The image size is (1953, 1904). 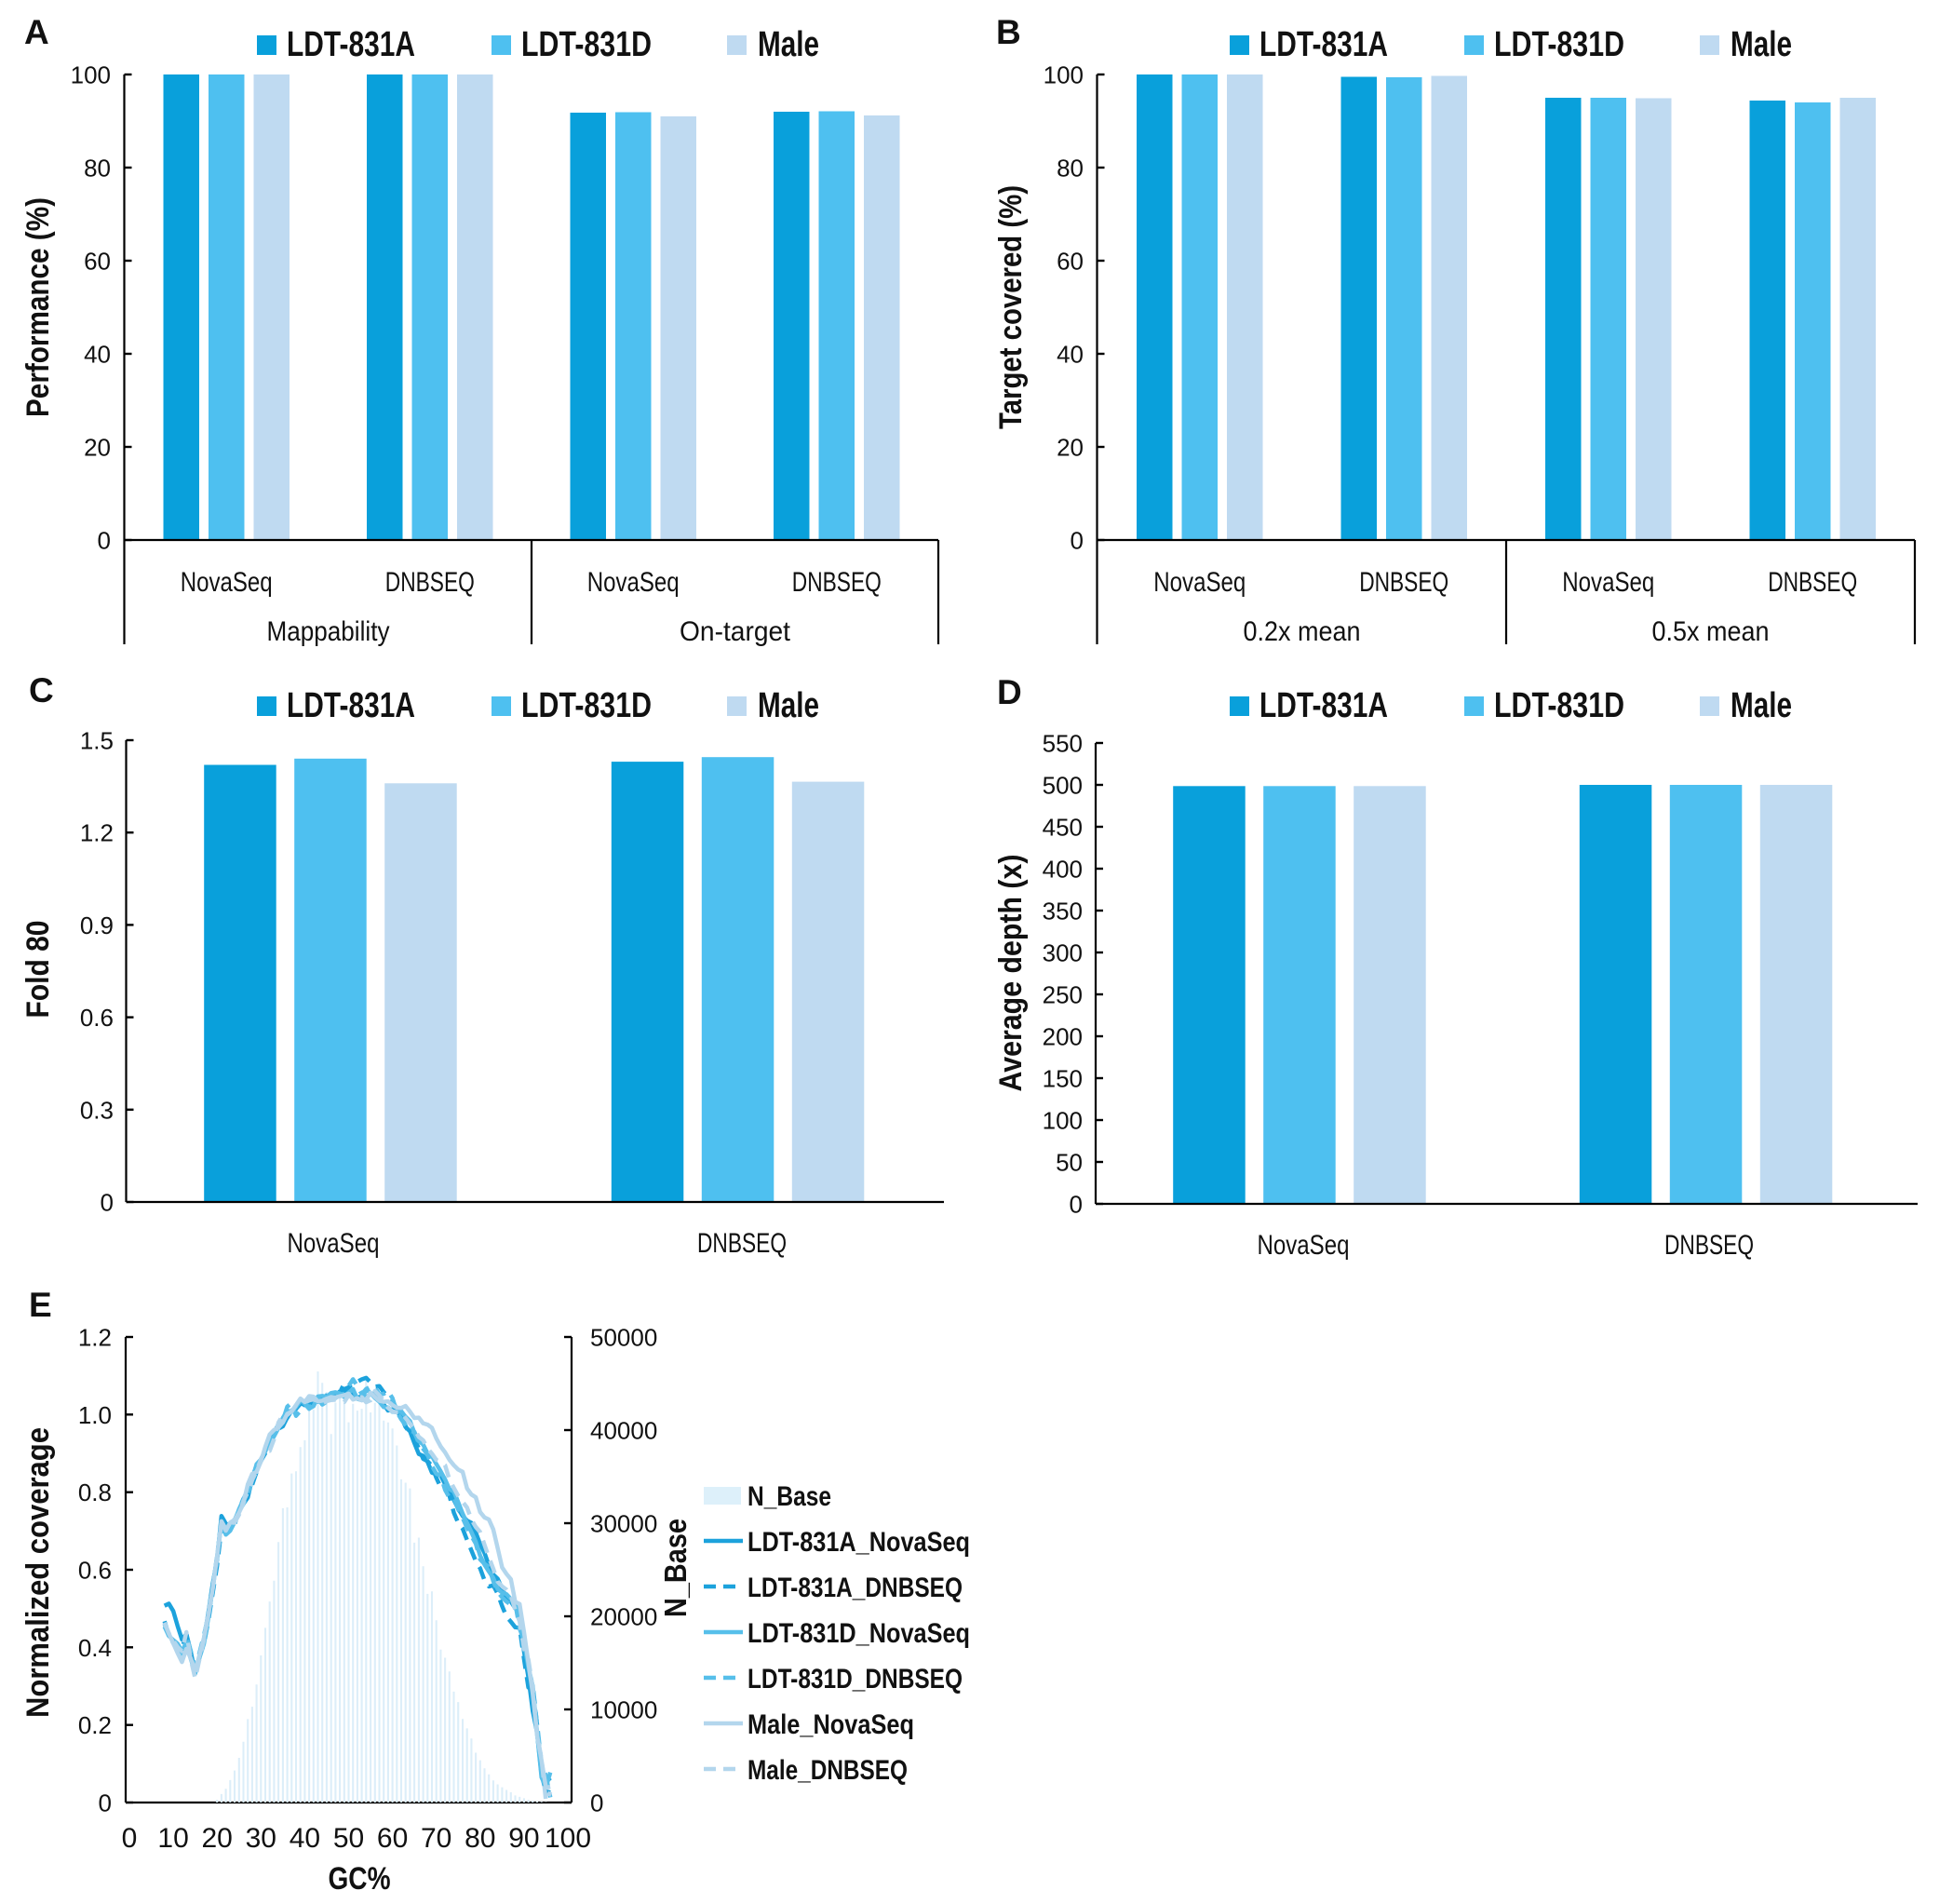 I want to click on svg-text: 40000, so click(x=623, y=1431).